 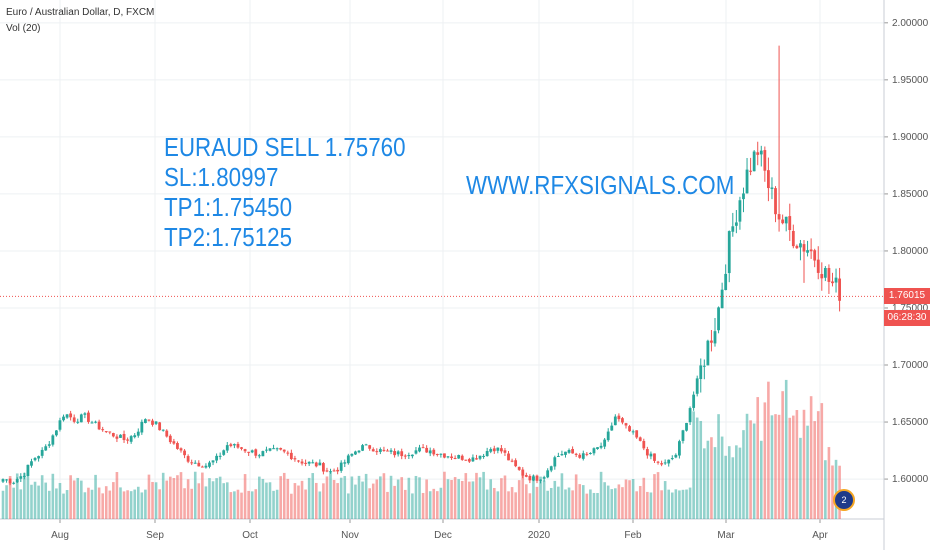 What do you see at coordinates (23, 28) in the screenshot?
I see `volume-indicator-legend: Vol (20)` at bounding box center [23, 28].